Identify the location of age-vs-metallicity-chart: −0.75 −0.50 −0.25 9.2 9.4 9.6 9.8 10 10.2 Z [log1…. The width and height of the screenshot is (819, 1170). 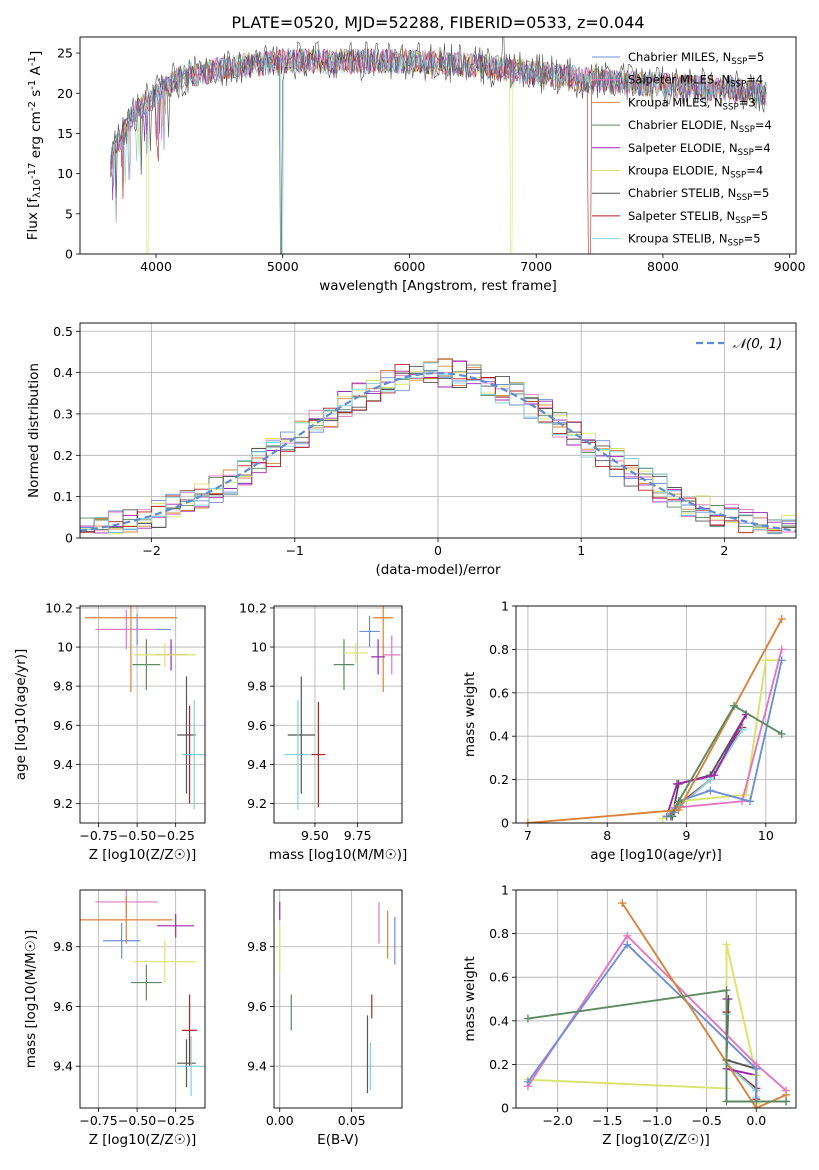
(109, 731).